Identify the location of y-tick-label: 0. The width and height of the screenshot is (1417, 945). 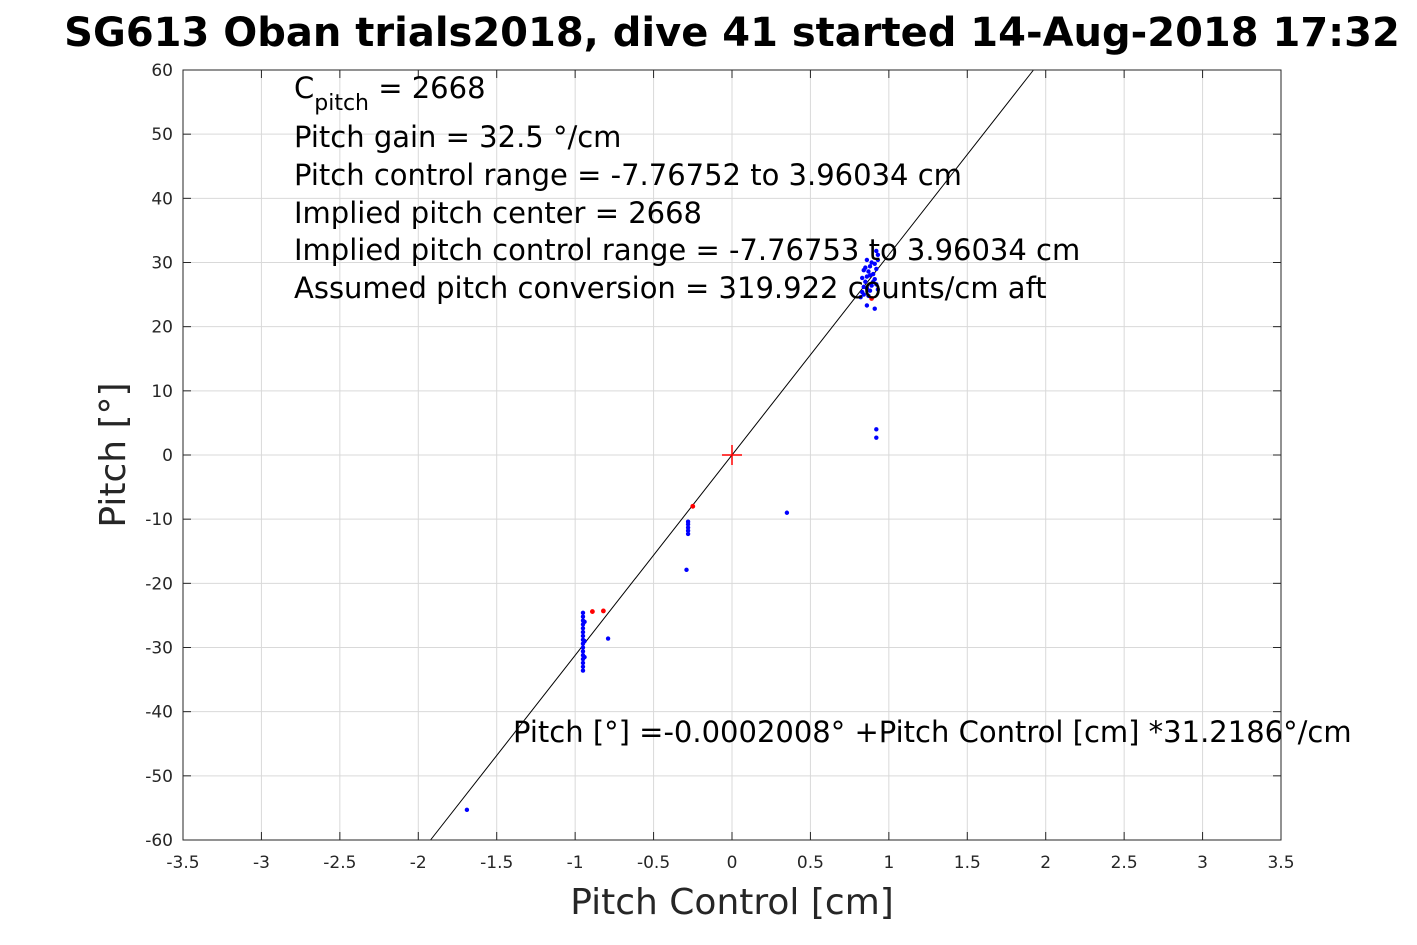
(167, 456).